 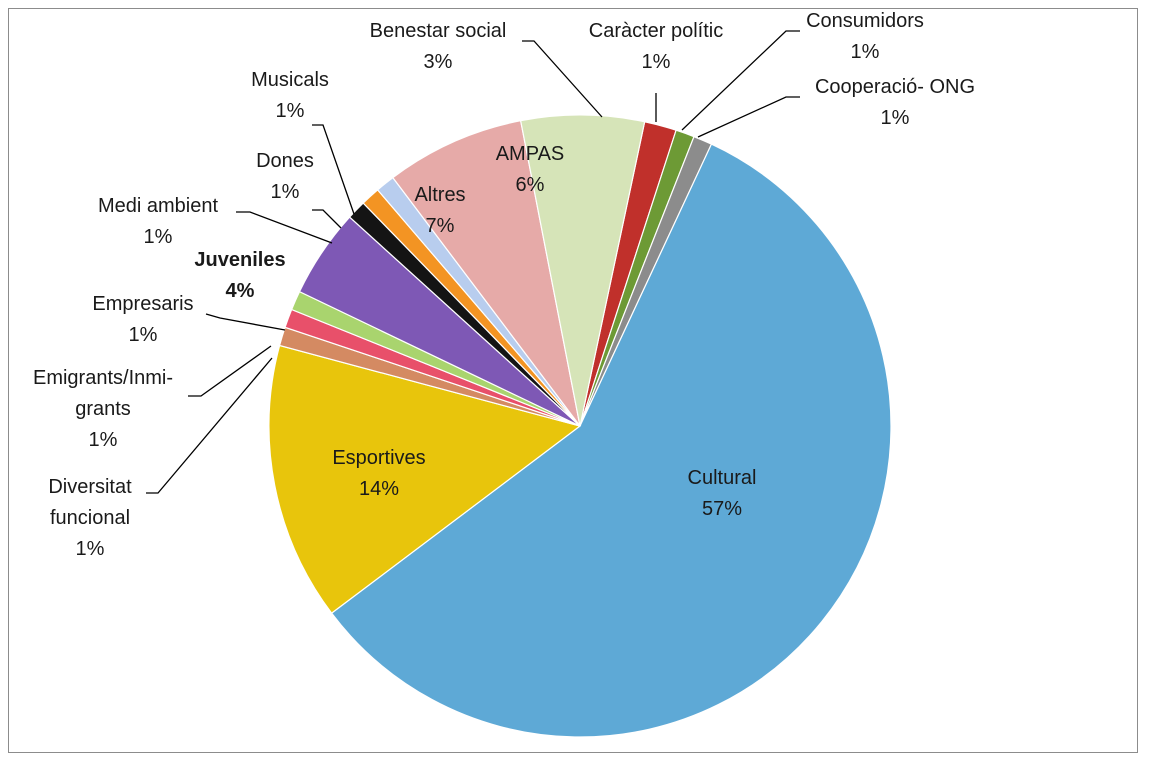 What do you see at coordinates (290, 95) in the screenshot?
I see `slice-label-musicals: Musicals 1%` at bounding box center [290, 95].